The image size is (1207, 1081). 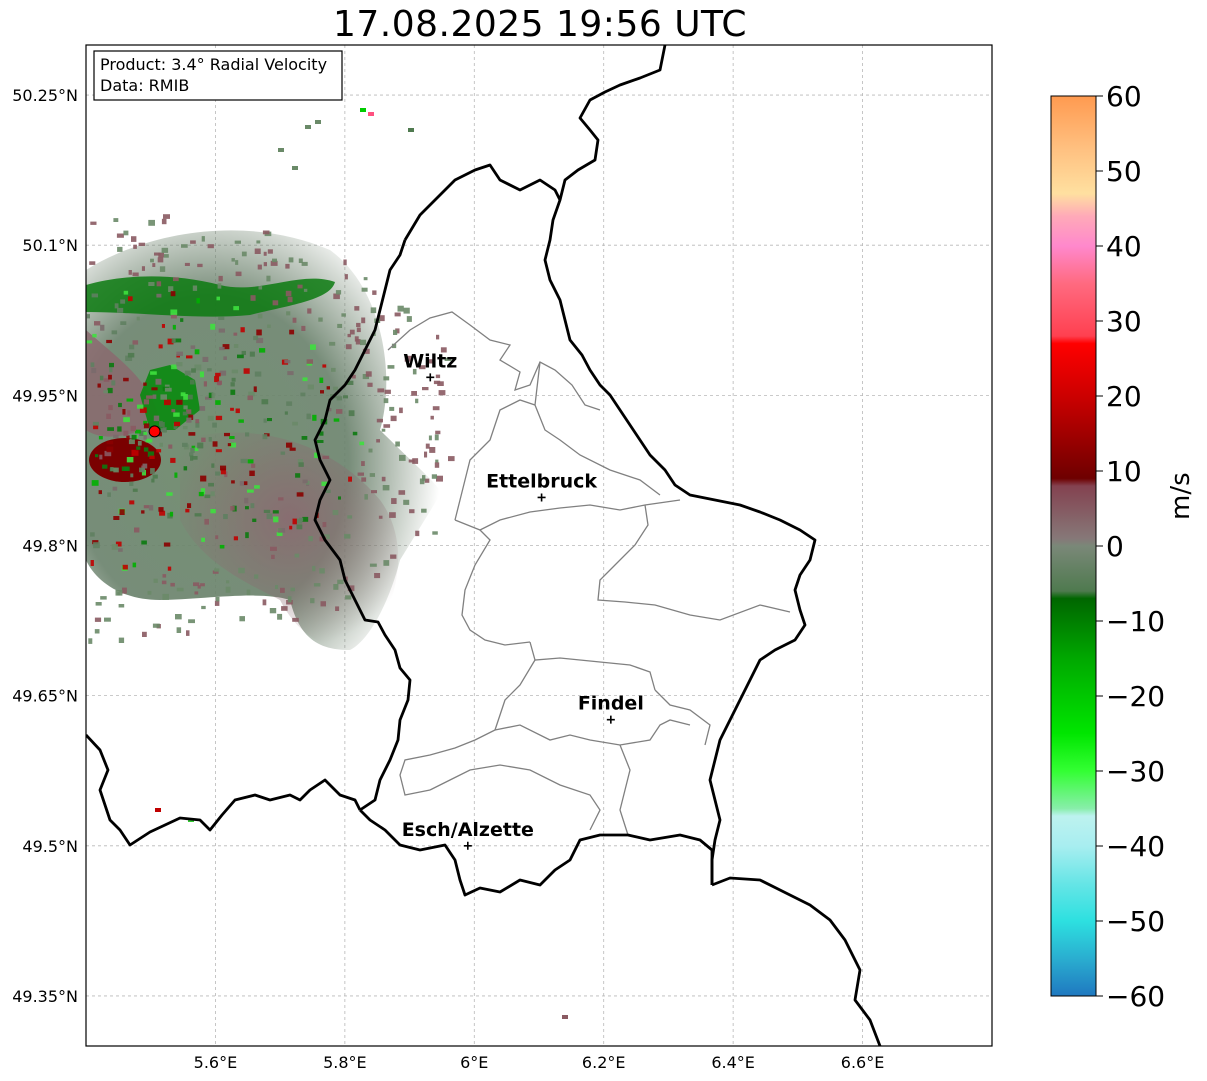 What do you see at coordinates (216, 1062) in the screenshot?
I see `lon-tick-label: 5.6°E` at bounding box center [216, 1062].